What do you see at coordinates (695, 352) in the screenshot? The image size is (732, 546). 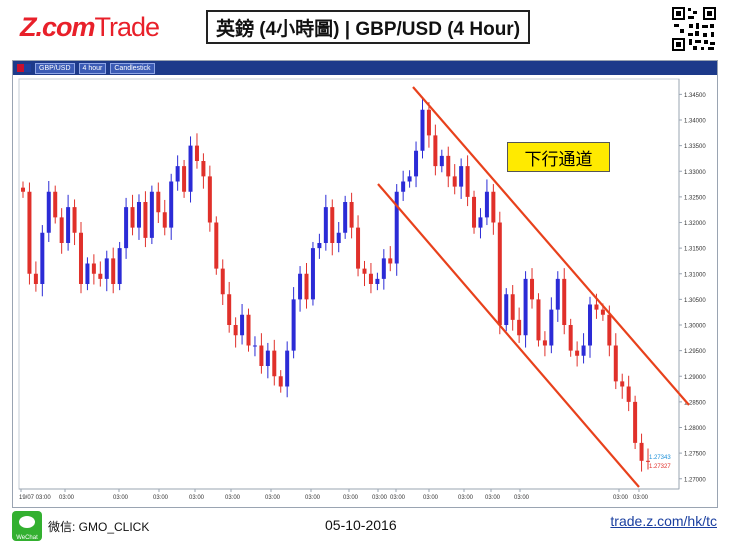 I see `y-tick-label: 1.29500` at bounding box center [695, 352].